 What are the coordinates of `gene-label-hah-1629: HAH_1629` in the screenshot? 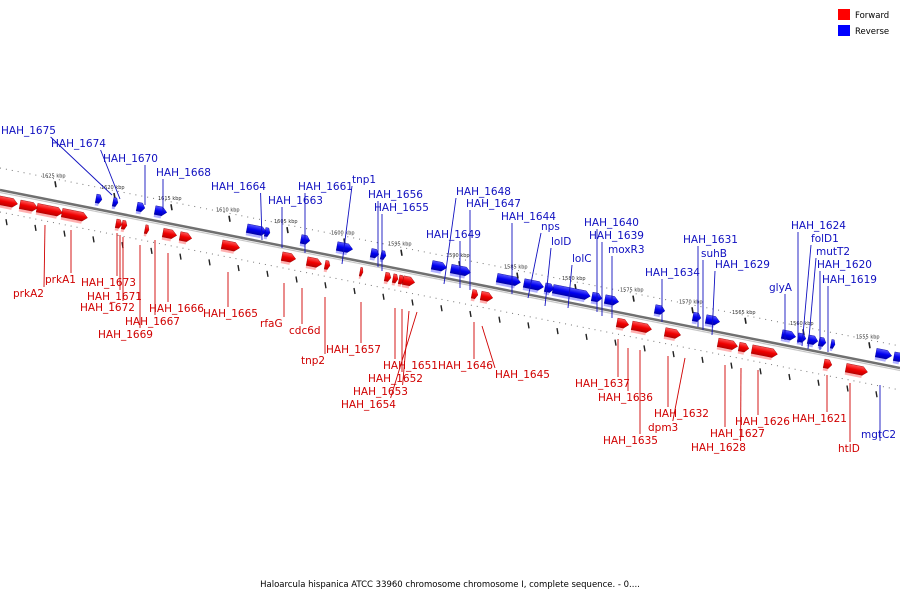 It's located at (742, 265).